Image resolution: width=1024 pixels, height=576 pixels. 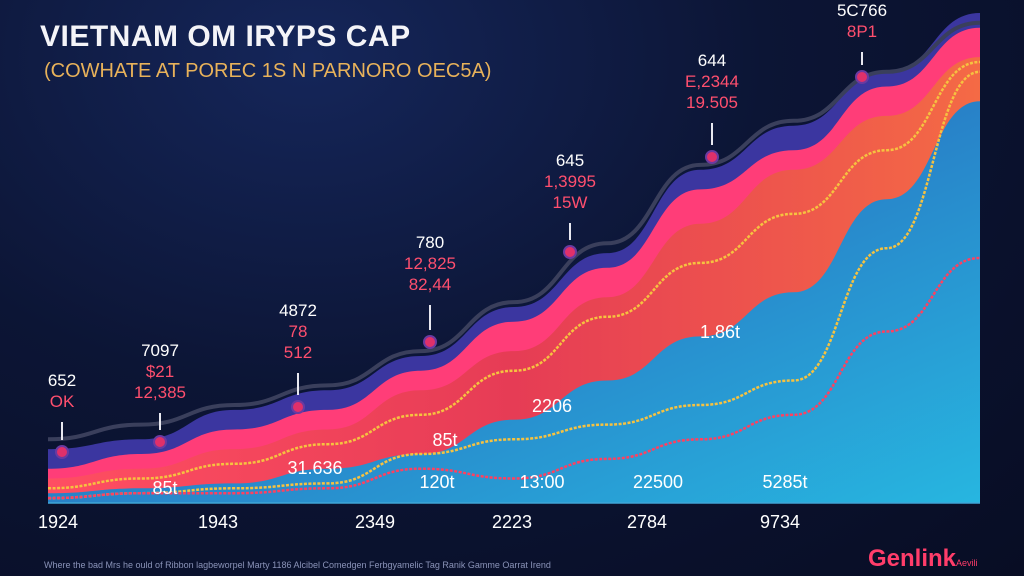 I want to click on annotation-line: 19.505, so click(x=711, y=102).